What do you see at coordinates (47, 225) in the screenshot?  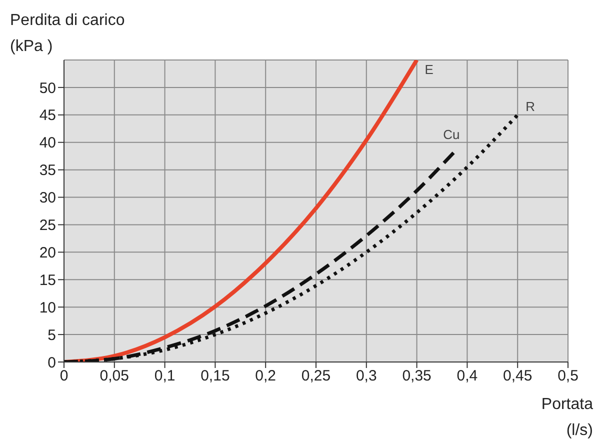 I see `y-tick-label: 25` at bounding box center [47, 225].